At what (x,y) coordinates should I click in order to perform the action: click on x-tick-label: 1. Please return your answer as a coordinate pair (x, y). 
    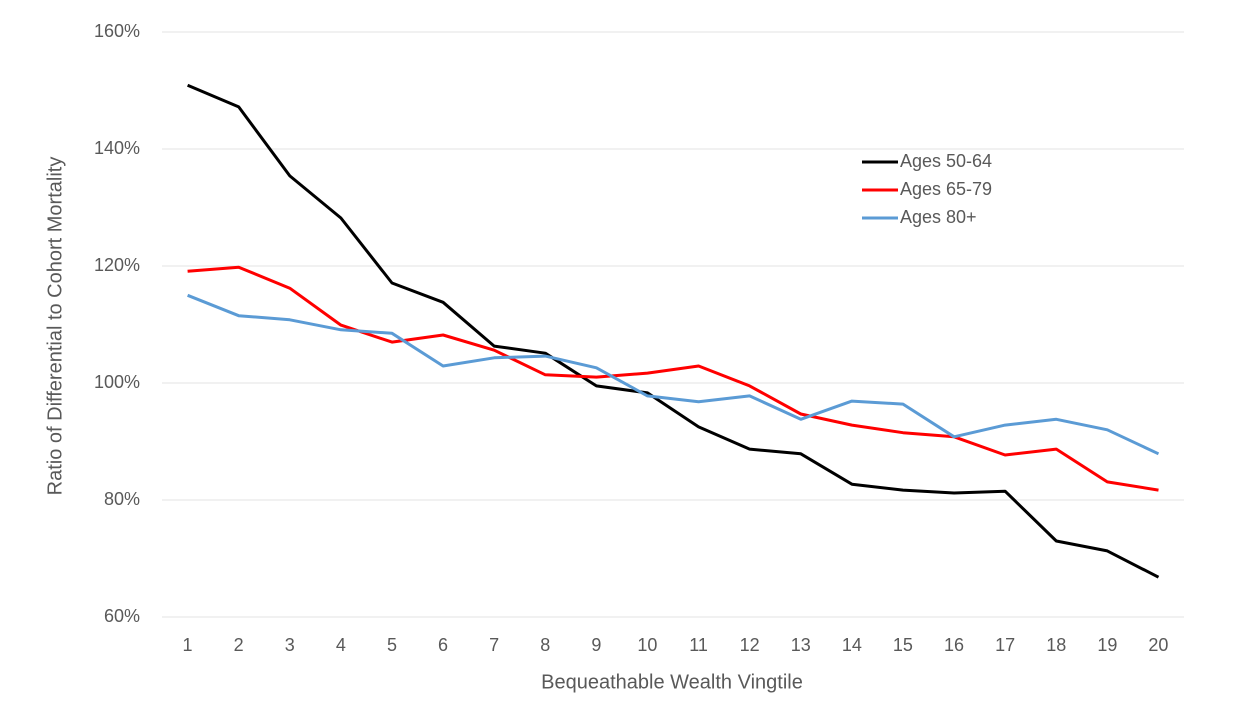
    Looking at the image, I should click on (188, 645).